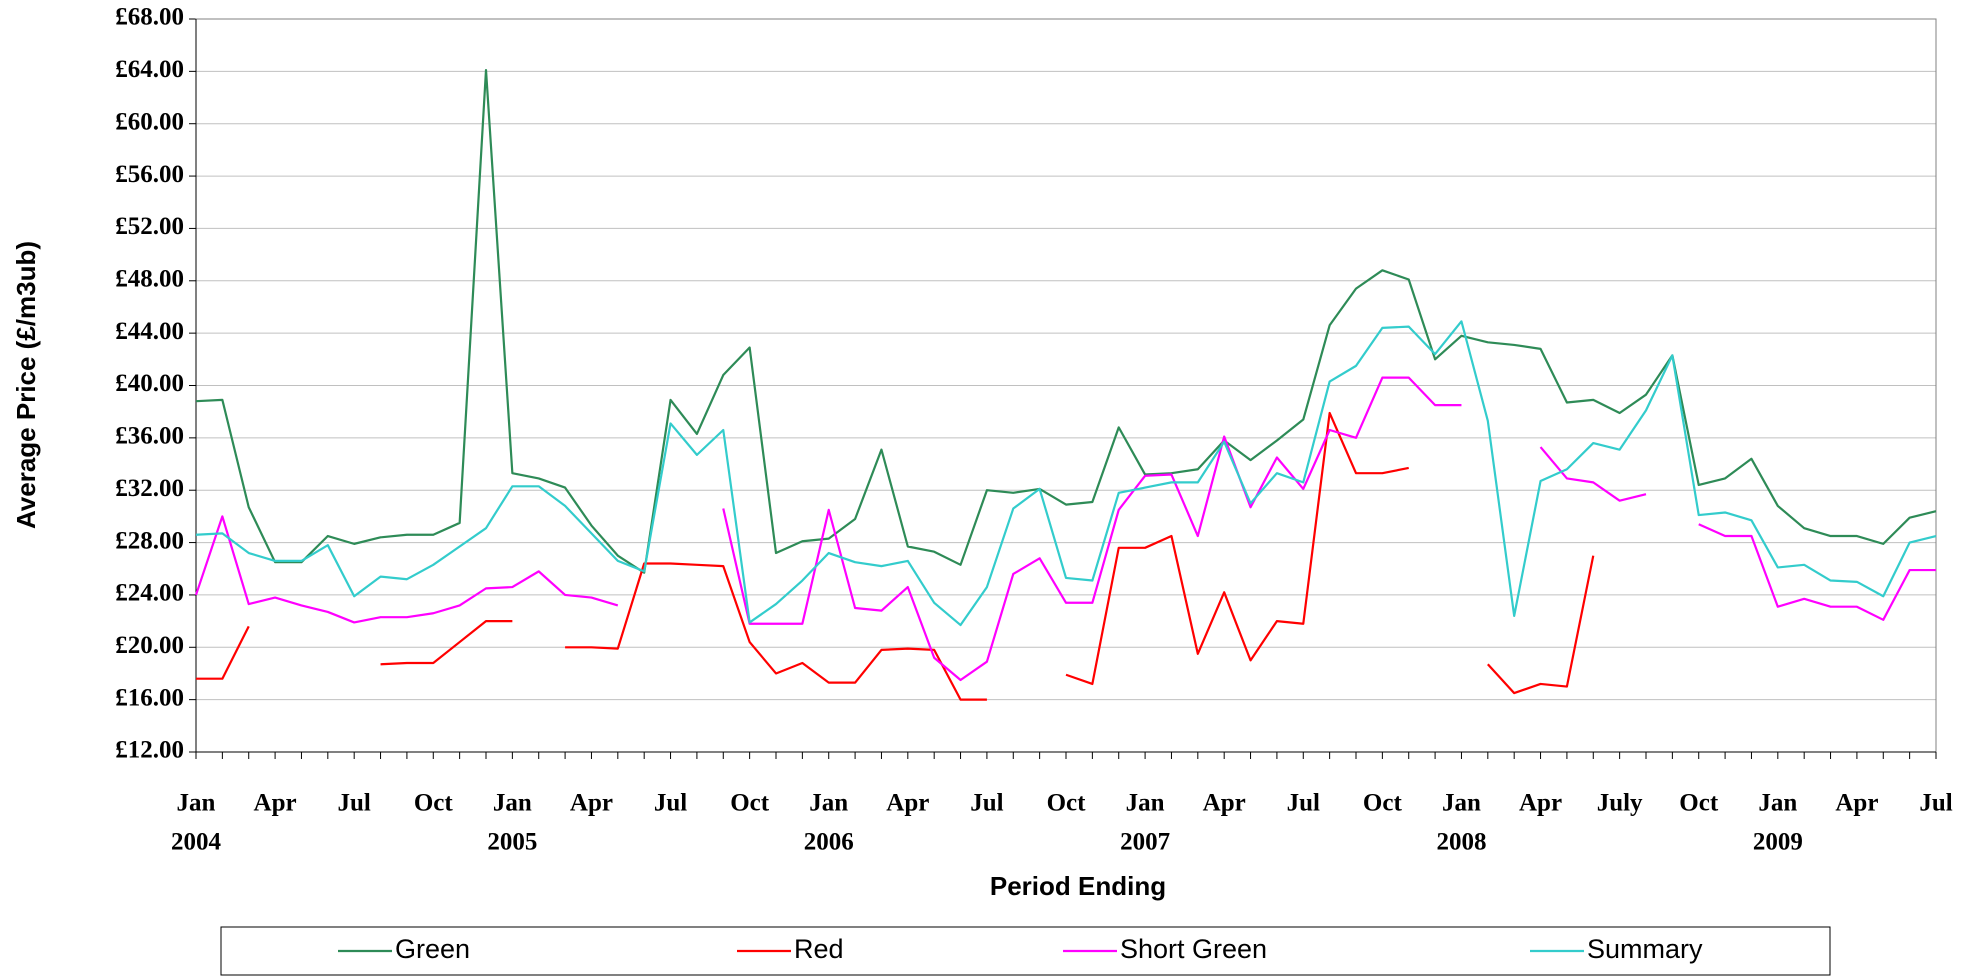 This screenshot has height=977, width=1964. I want to click on y-tick-label: £44.00, so click(149, 331).